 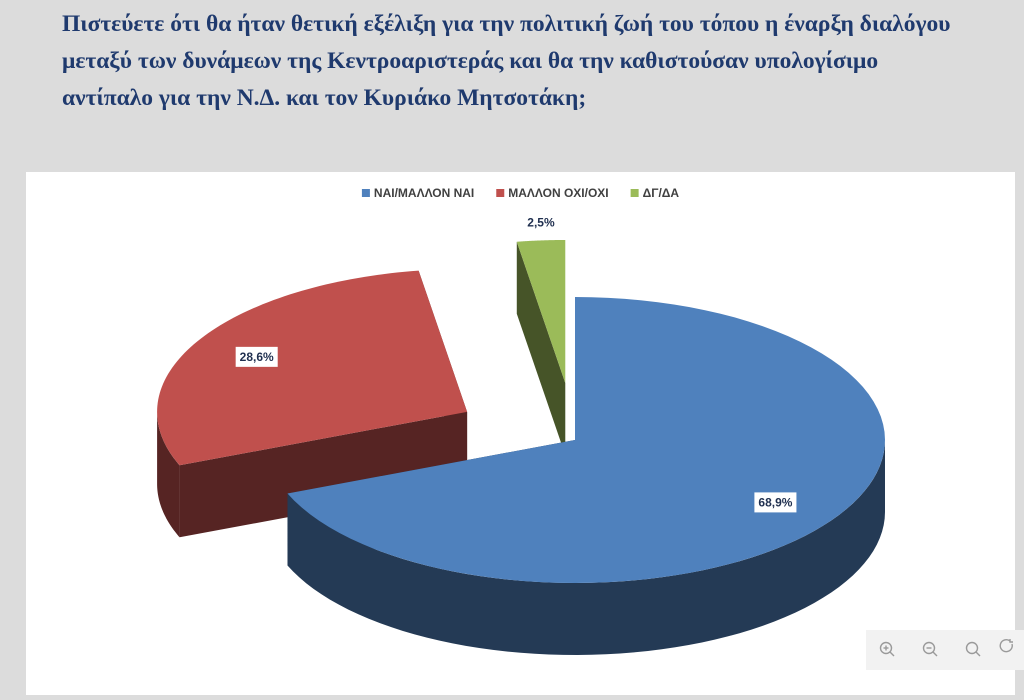 I want to click on legend-label: ΝΑΙ/ΜΑΛΛΟΝ ΝΑΙ, so click(x=424, y=193).